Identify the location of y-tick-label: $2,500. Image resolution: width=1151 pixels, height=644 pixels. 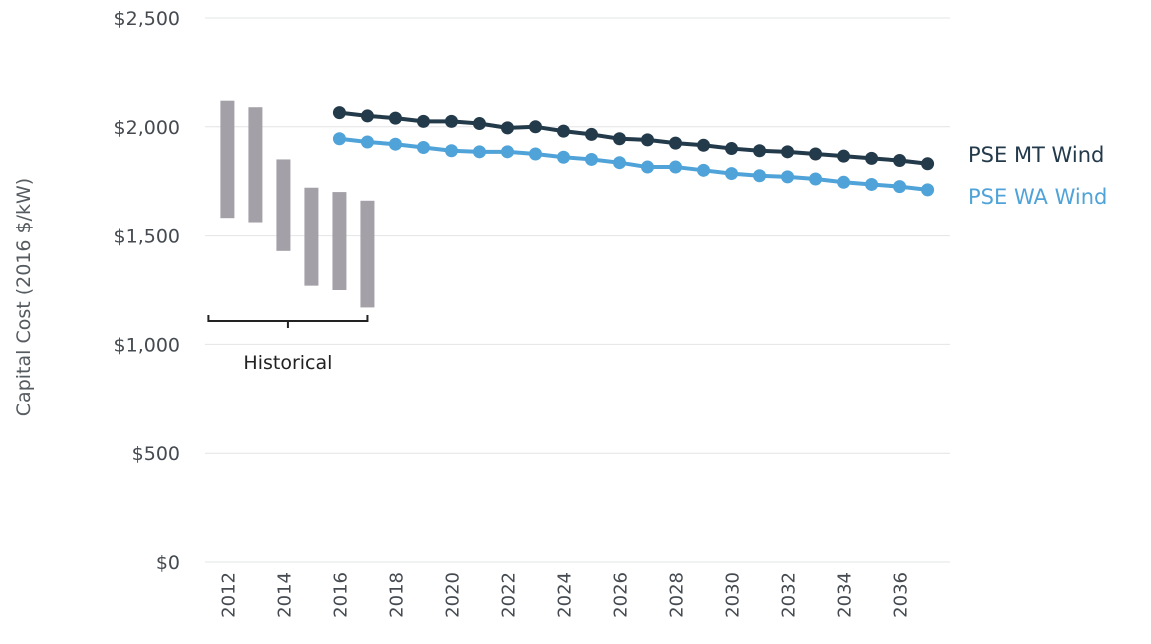
(147, 19).